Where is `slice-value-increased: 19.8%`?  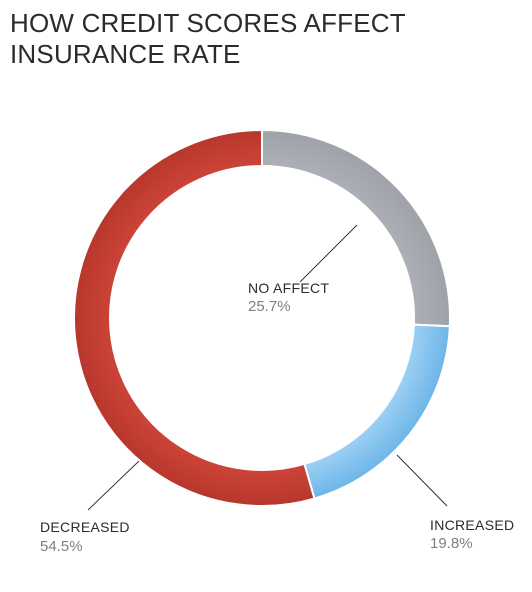 slice-value-increased: 19.8% is located at coordinates (451, 543).